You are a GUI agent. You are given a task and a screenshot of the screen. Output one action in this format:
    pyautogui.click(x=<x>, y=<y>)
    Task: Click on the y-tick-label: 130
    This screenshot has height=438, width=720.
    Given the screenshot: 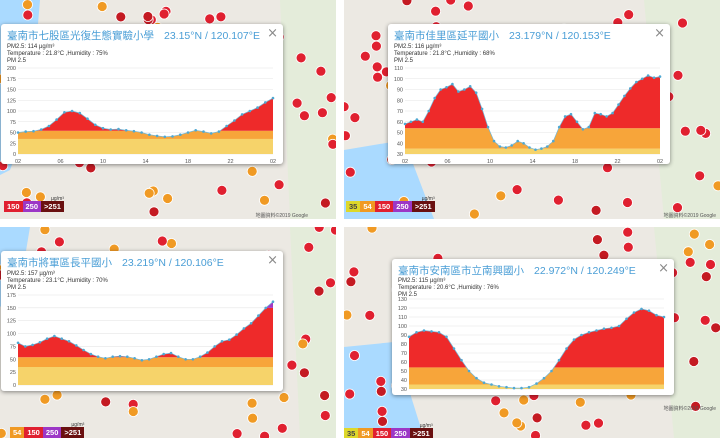 What is the action you would take?
    pyautogui.click(x=402, y=300)
    